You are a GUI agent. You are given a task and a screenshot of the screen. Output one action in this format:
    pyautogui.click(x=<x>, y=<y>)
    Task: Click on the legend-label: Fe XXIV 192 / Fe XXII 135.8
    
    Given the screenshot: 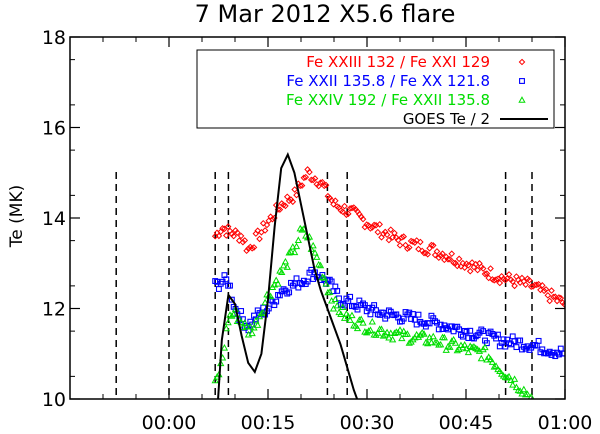 What is the action you would take?
    pyautogui.click(x=388, y=100)
    